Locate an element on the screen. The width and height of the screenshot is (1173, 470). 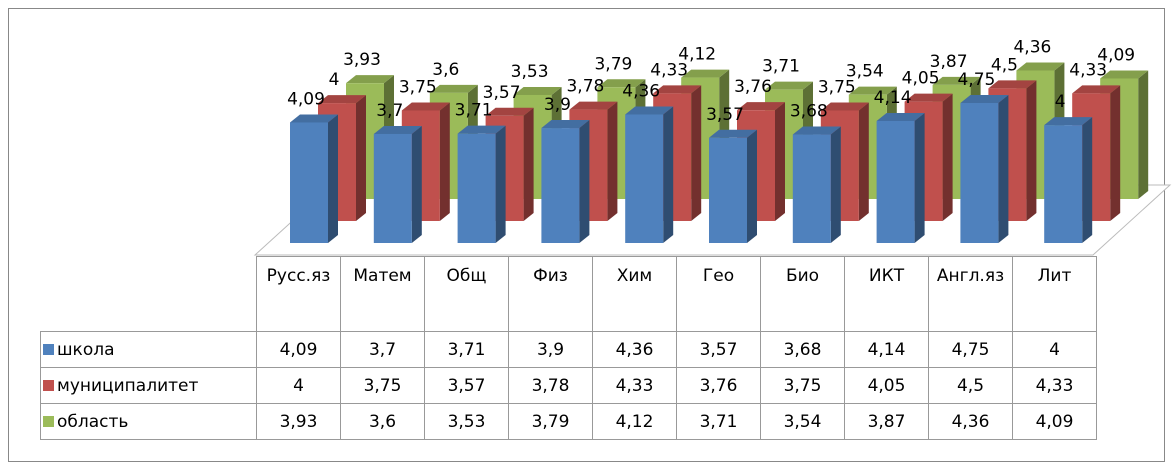
table-cell: 3,7 is located at coordinates (382, 349).